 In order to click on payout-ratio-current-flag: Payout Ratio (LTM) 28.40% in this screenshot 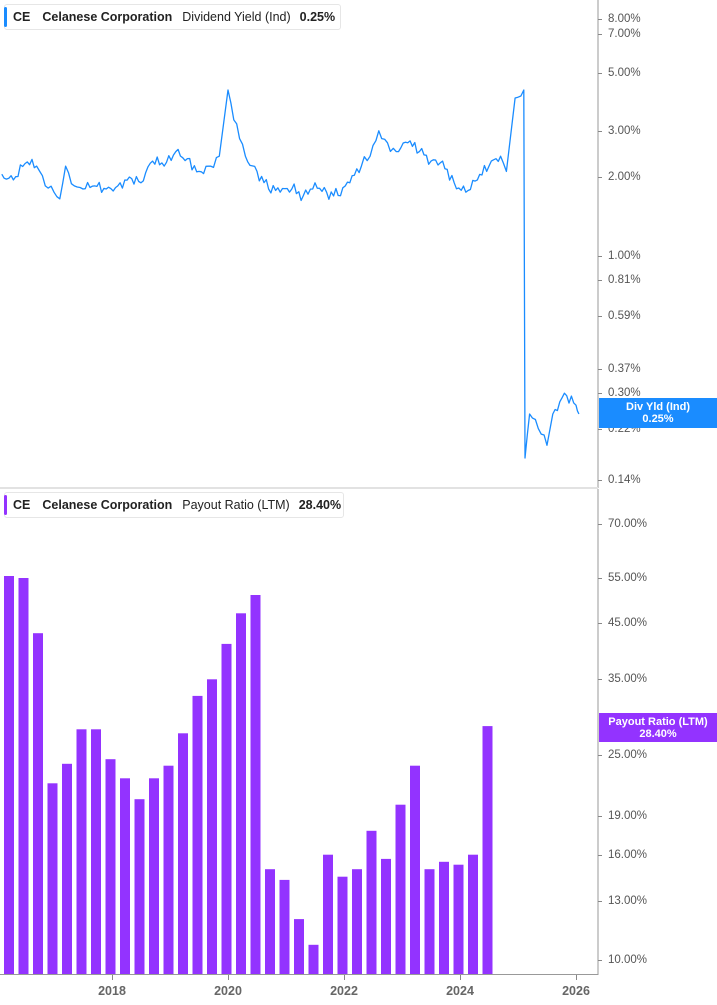, I will do `click(658, 727)`.